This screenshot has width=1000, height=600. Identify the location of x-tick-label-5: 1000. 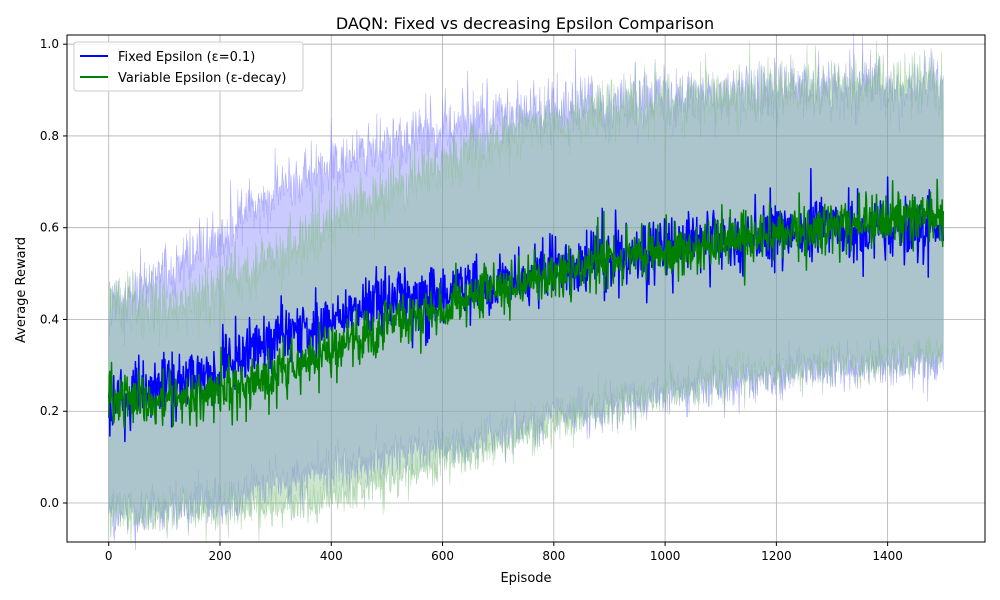
(665, 556).